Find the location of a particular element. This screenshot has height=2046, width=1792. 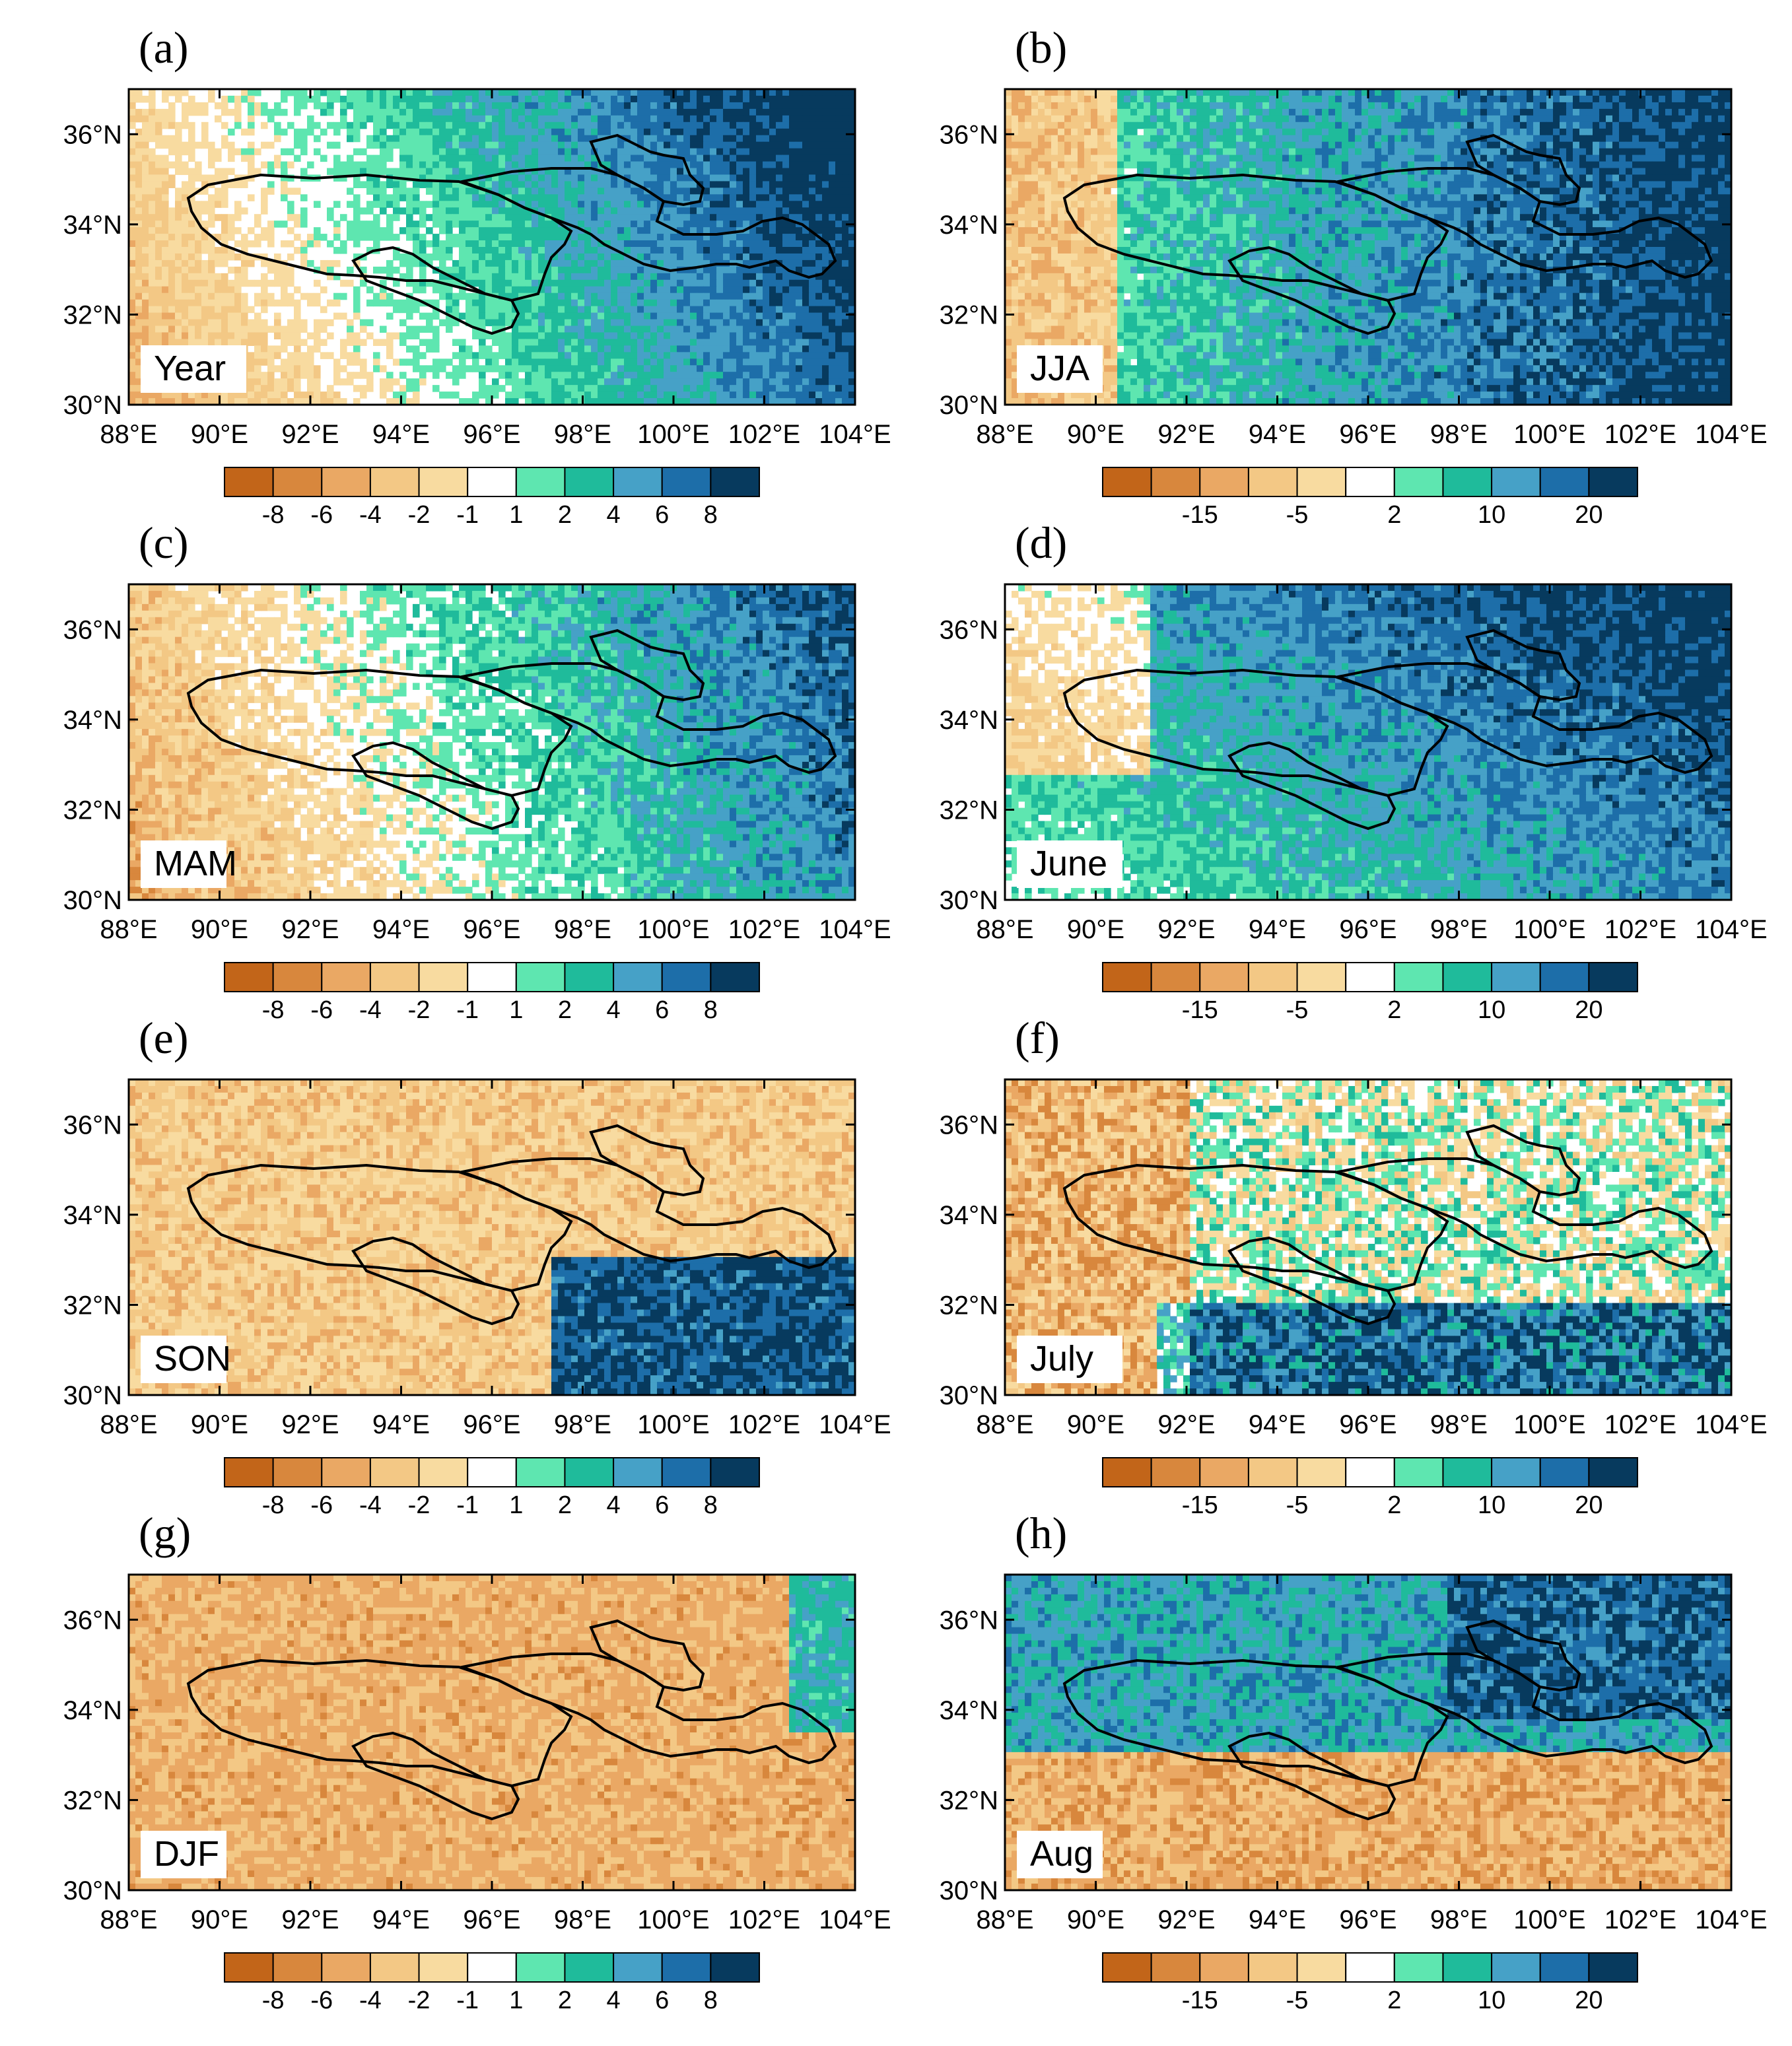

colorbar-label: 20 is located at coordinates (1588, 2001).